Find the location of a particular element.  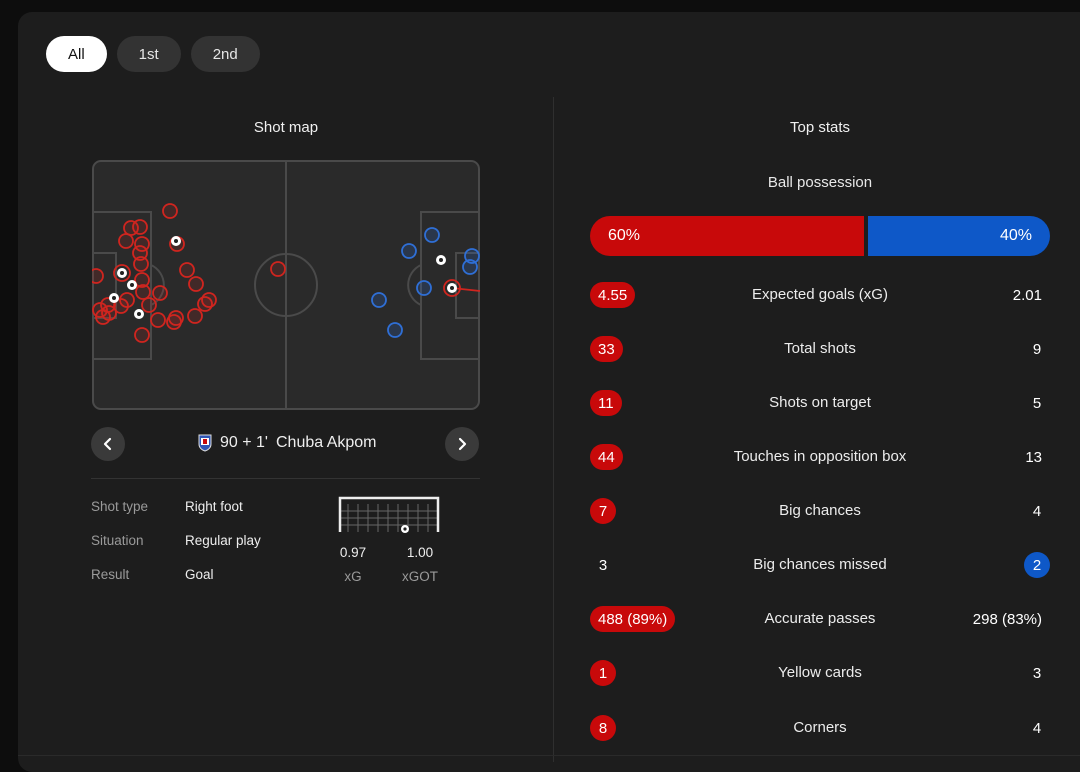

shots-layer is located at coordinates (286, 273).